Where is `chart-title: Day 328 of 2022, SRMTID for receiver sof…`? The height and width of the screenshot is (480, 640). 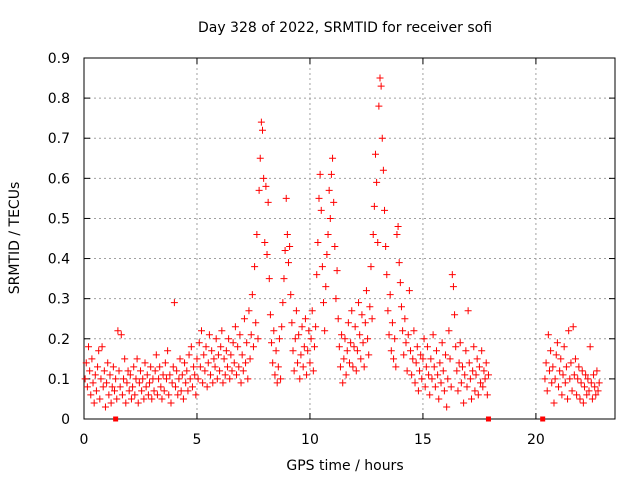 chart-title: Day 328 of 2022, SRMTID for receiver sof… is located at coordinates (345, 28).